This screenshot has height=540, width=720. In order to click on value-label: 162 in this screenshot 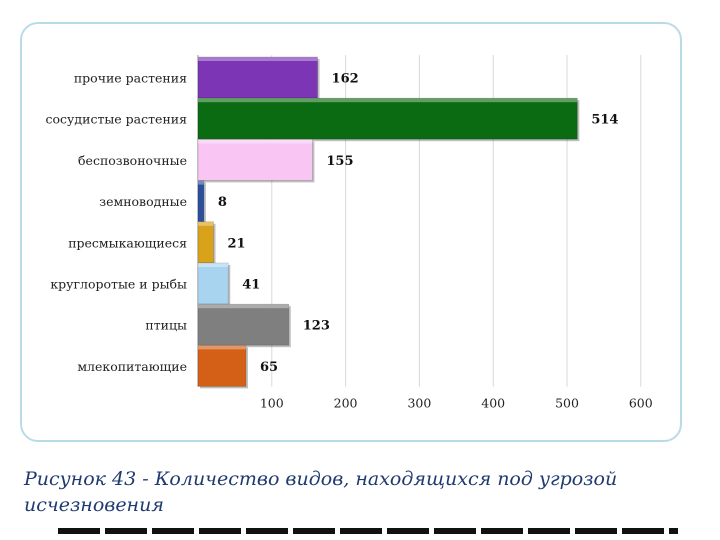, I will do `click(345, 79)`.